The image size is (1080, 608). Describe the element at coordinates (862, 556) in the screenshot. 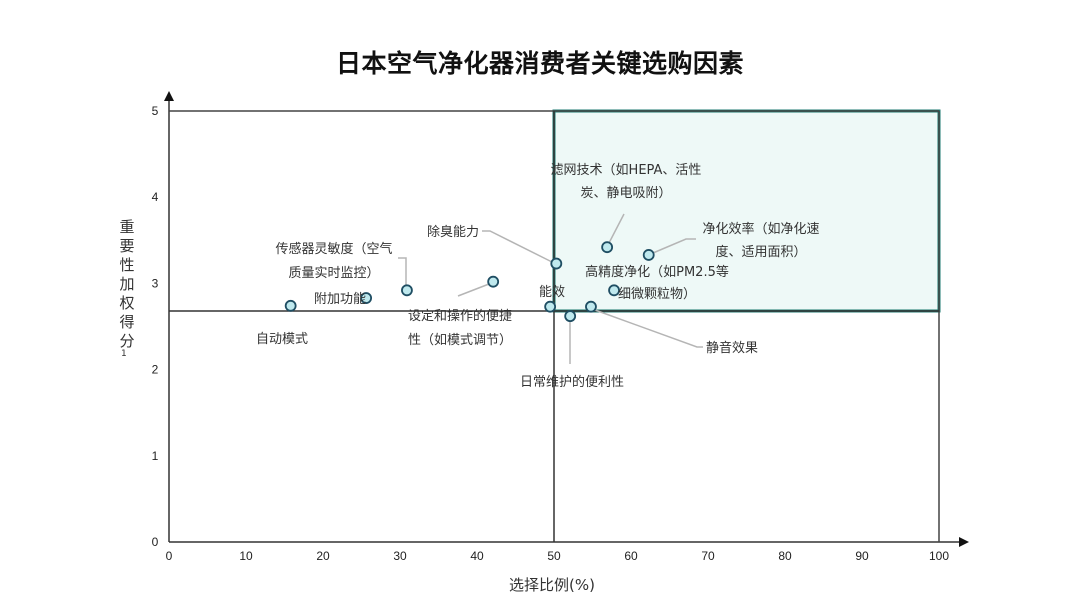

I see `x-tick-label: 90` at that location.